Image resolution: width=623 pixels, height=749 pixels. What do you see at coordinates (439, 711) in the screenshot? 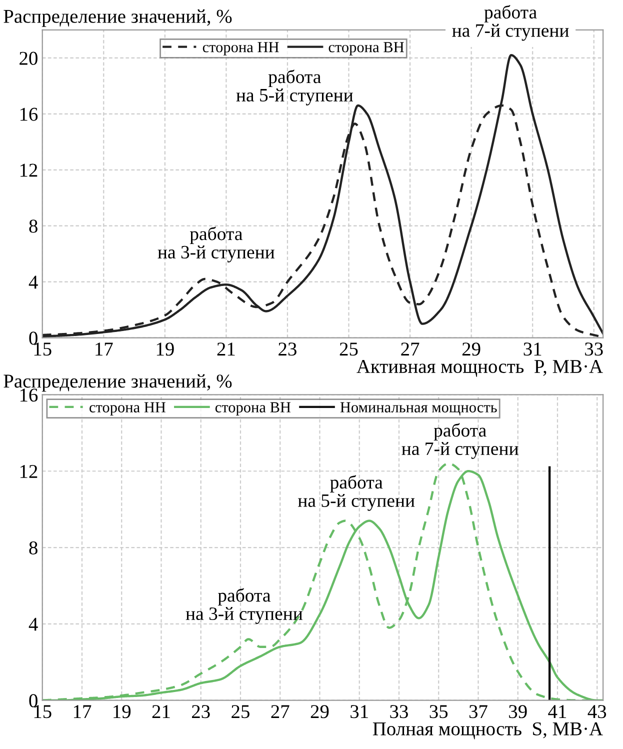
I see `x-tick-label: 35` at bounding box center [439, 711].